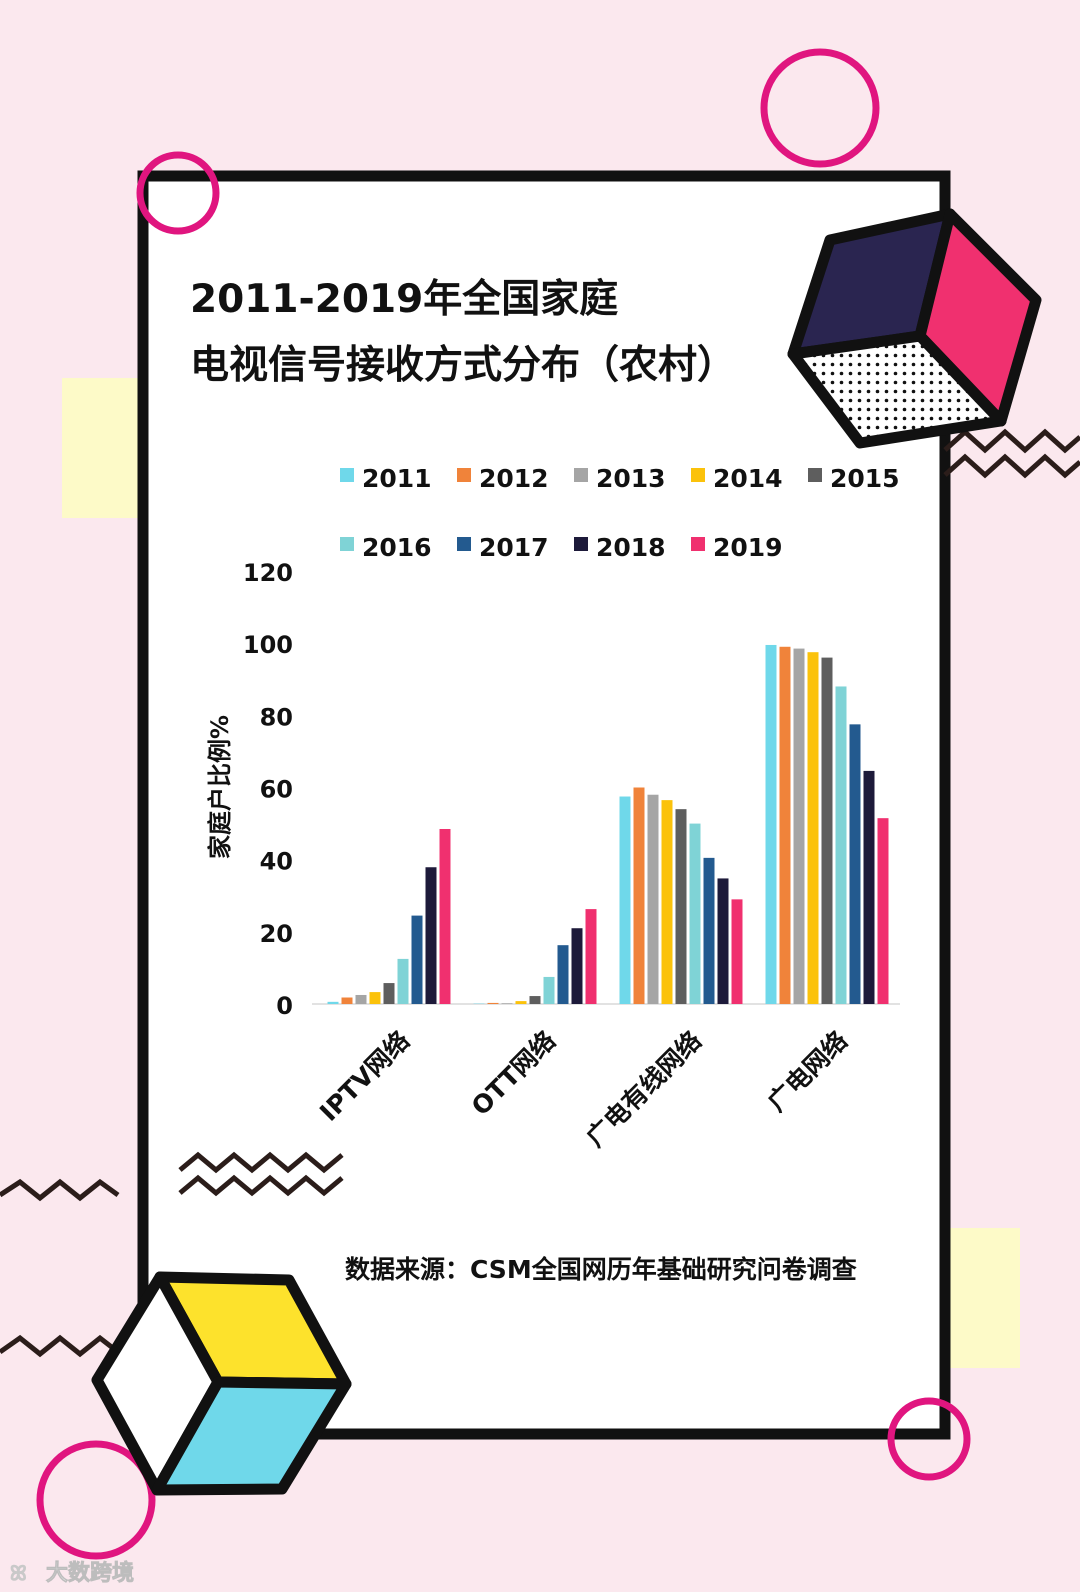 The height and width of the screenshot is (1592, 1080). What do you see at coordinates (101, 448) in the screenshot?
I see `pale-yellow-block-left` at bounding box center [101, 448].